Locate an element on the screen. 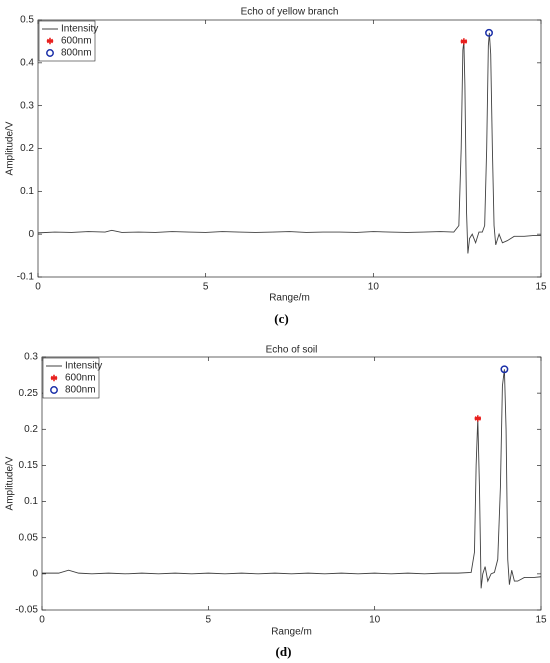 This screenshot has width=550, height=663. y-tick-label: 0.05 is located at coordinates (29, 537).